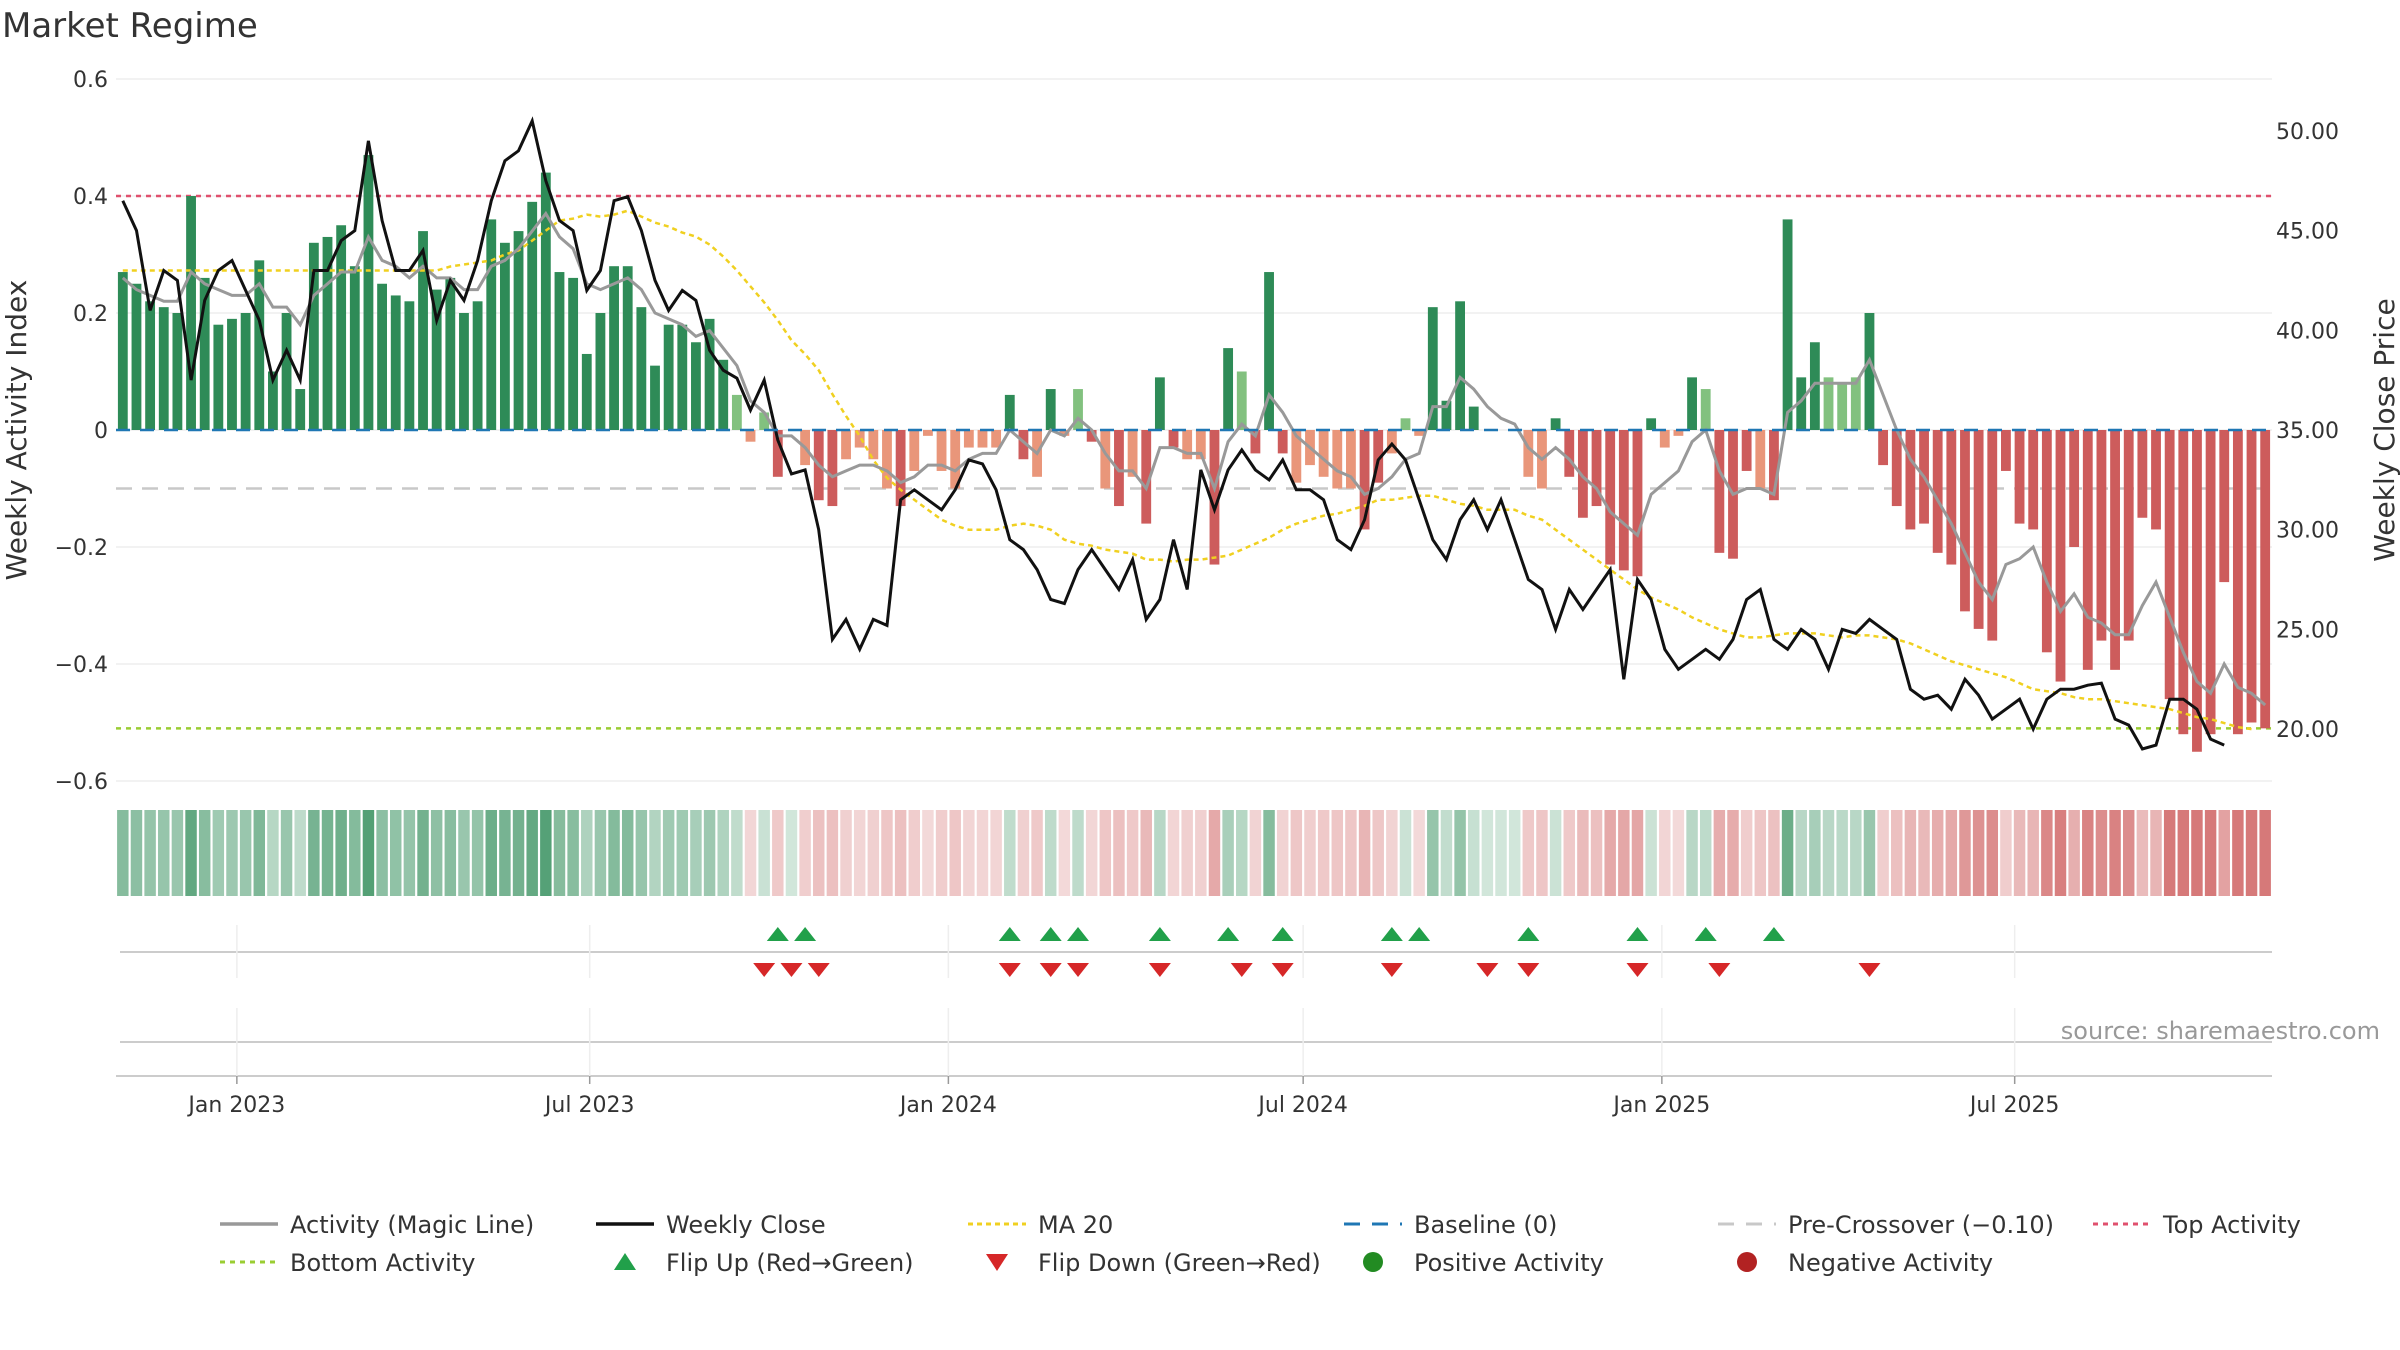 The image size is (2400, 1350). I want to click on legend-item: Pre-Crossover (−0.10), so click(1886, 1225).